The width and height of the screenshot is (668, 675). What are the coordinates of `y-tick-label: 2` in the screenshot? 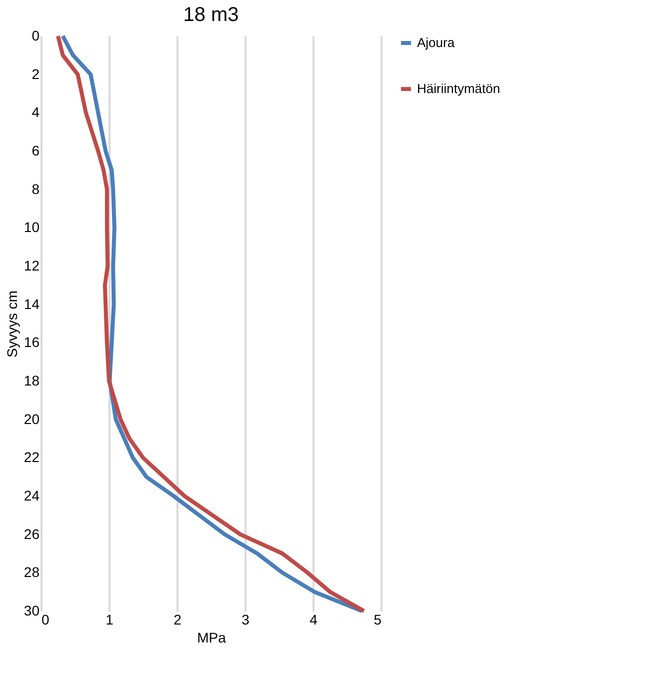 It's located at (36, 74).